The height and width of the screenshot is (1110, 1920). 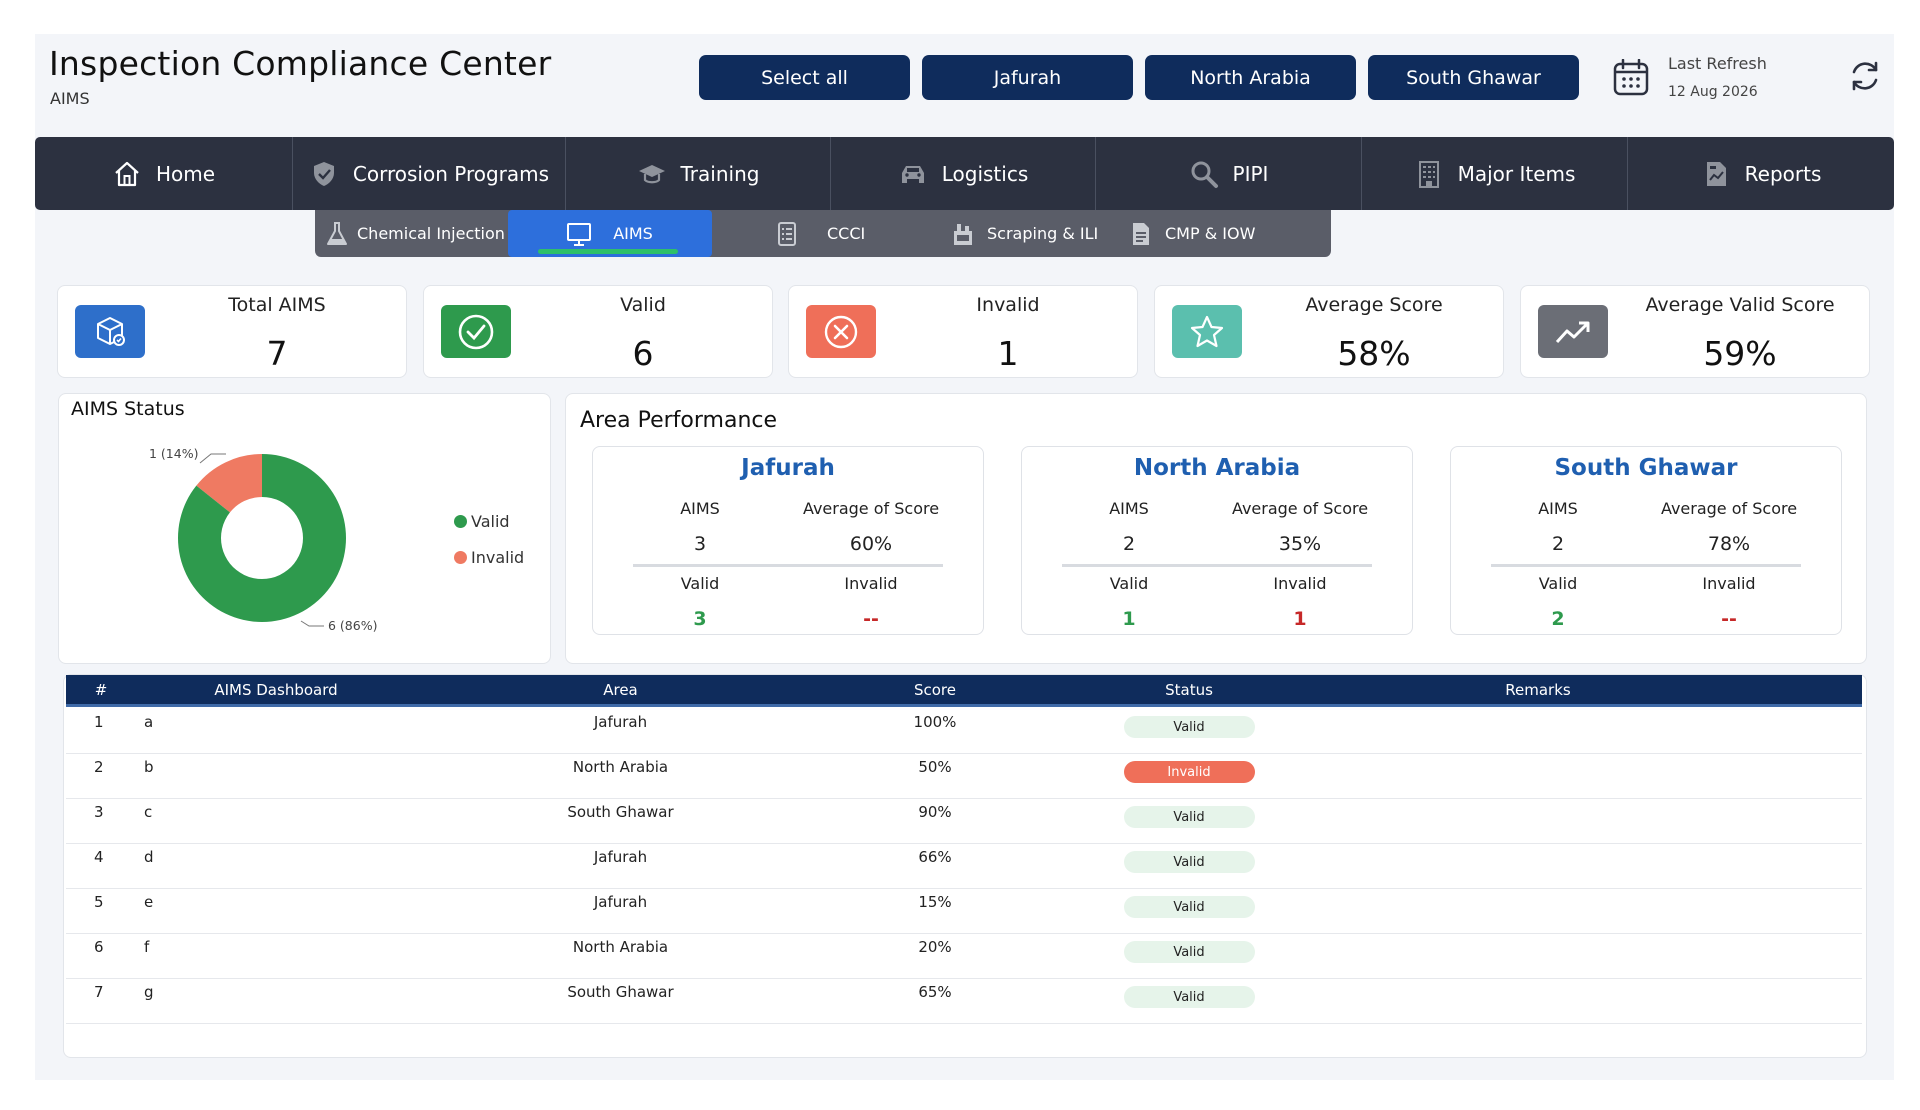 I want to click on area-avg-value: 60%, so click(x=871, y=544).